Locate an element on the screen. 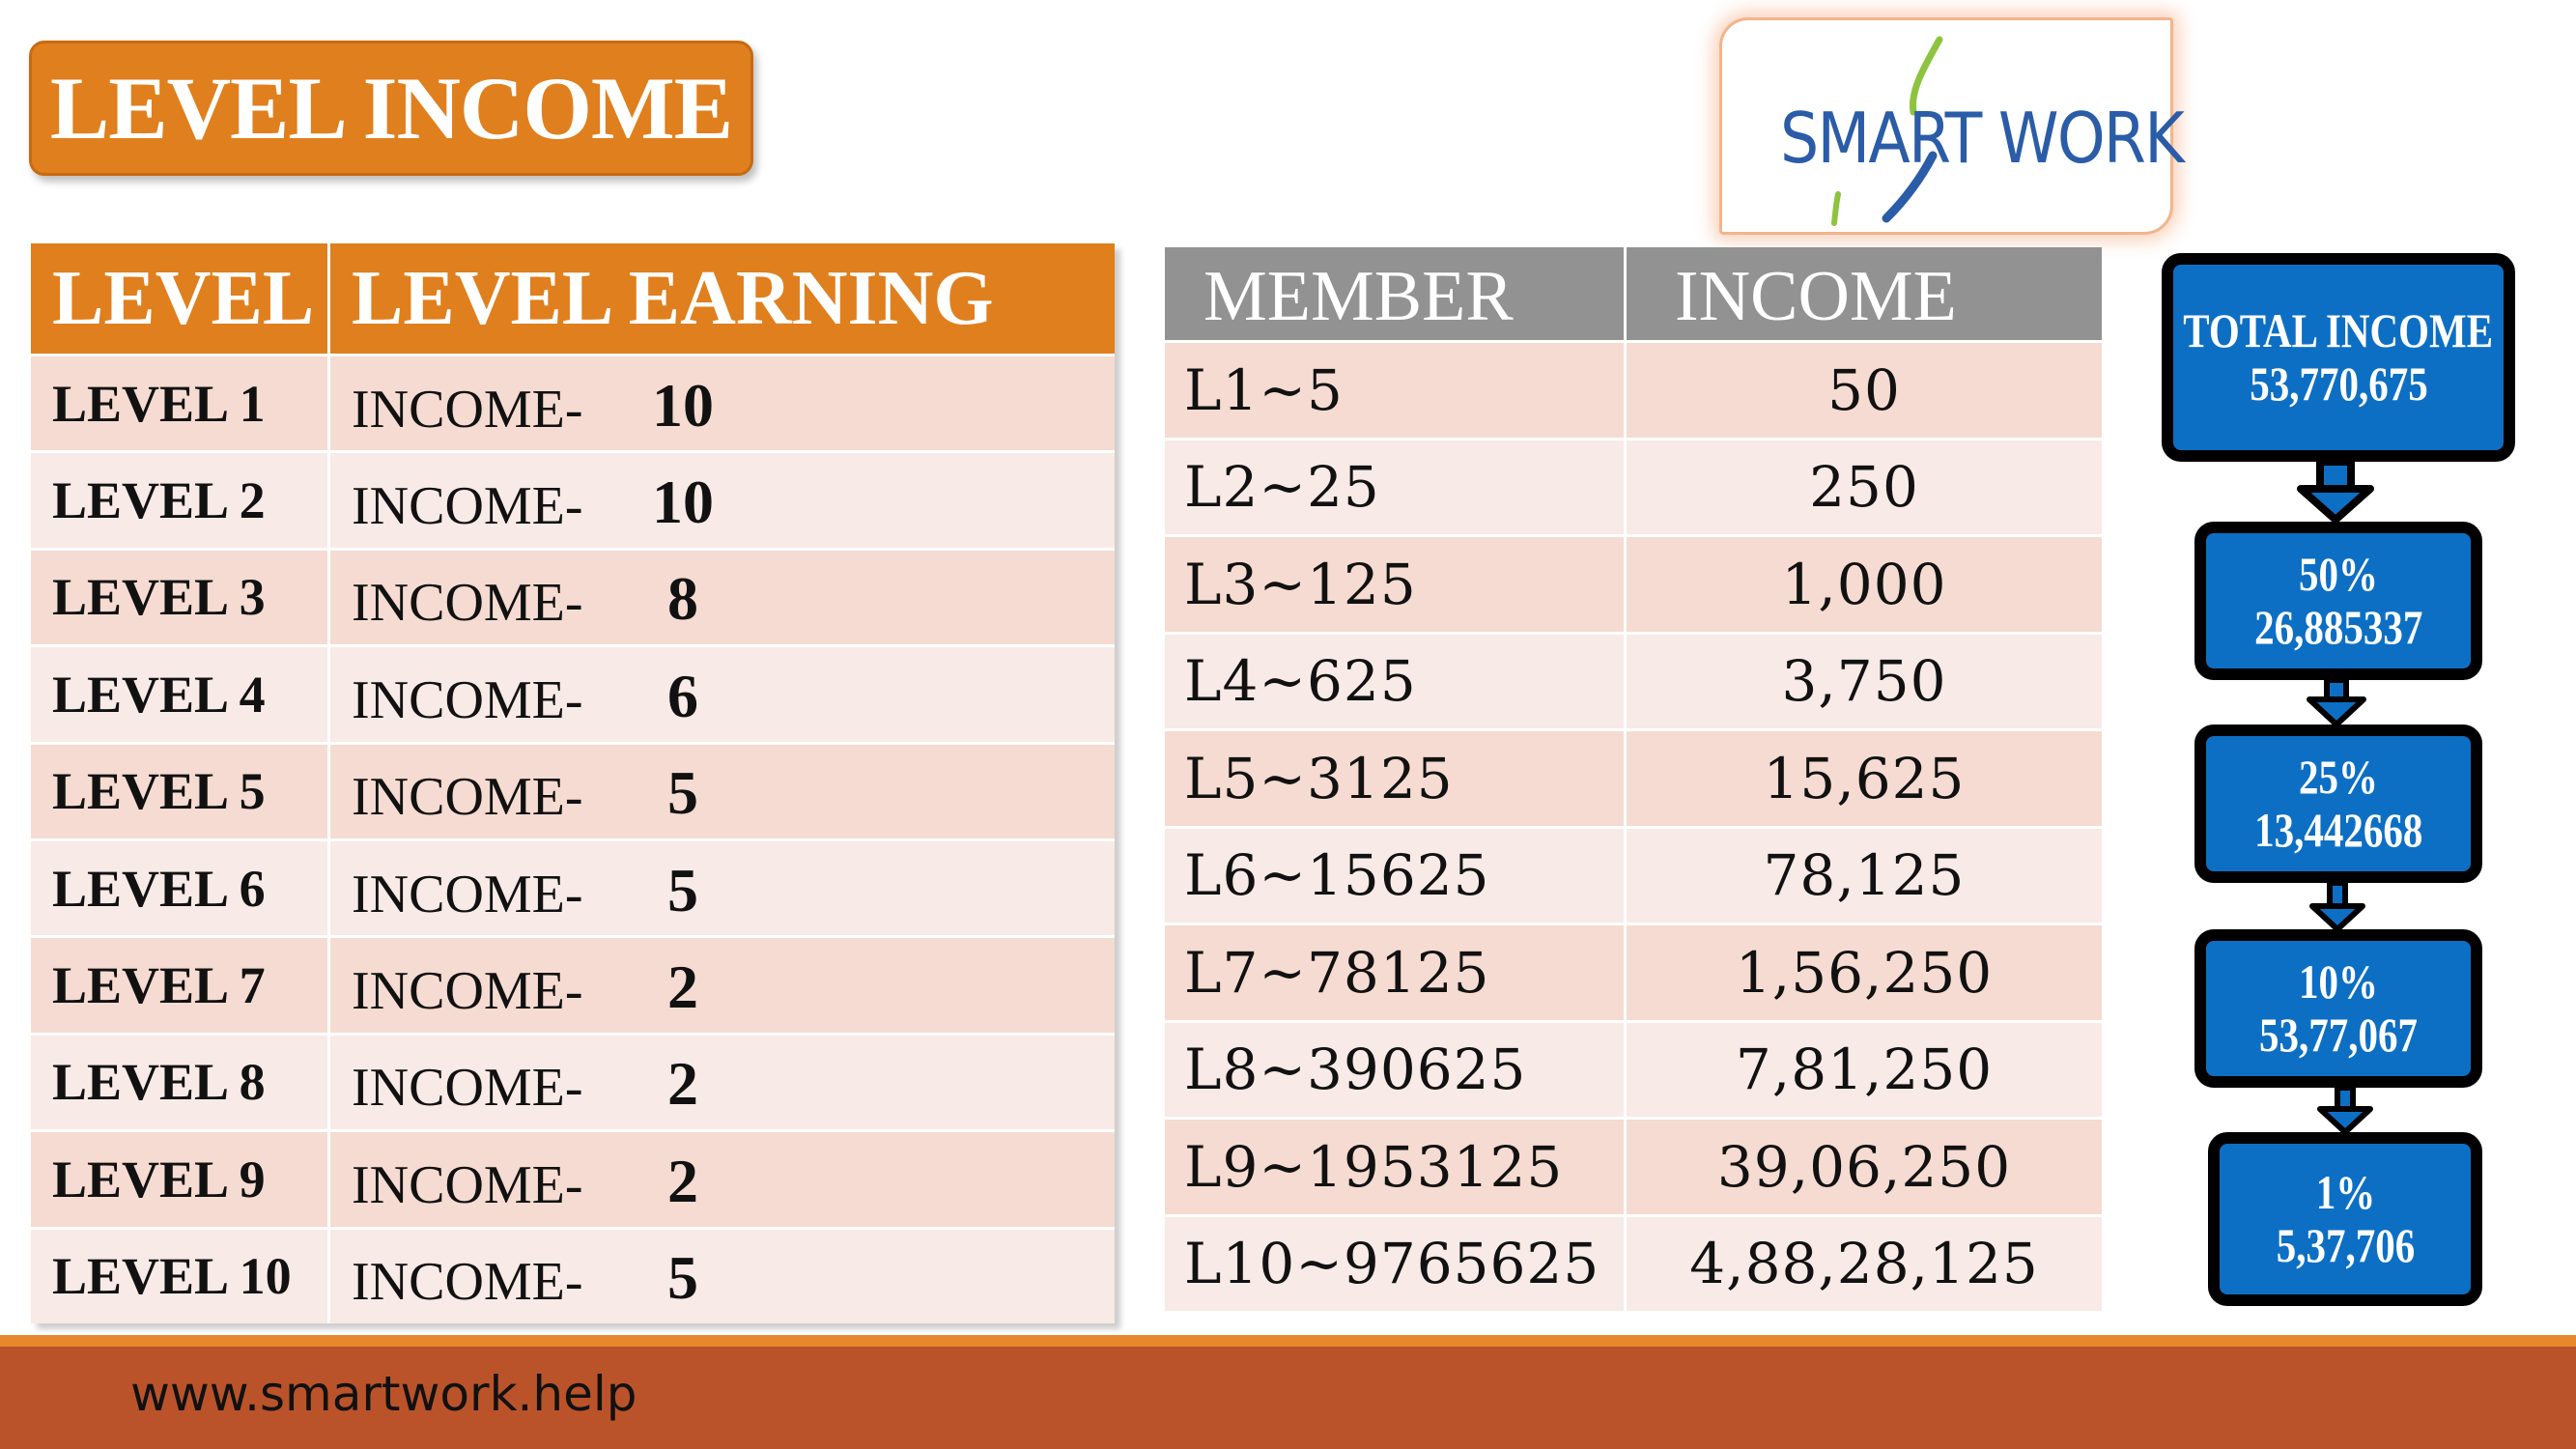  table-row: LEVEL 5 INCOME- 5 is located at coordinates (573, 789).